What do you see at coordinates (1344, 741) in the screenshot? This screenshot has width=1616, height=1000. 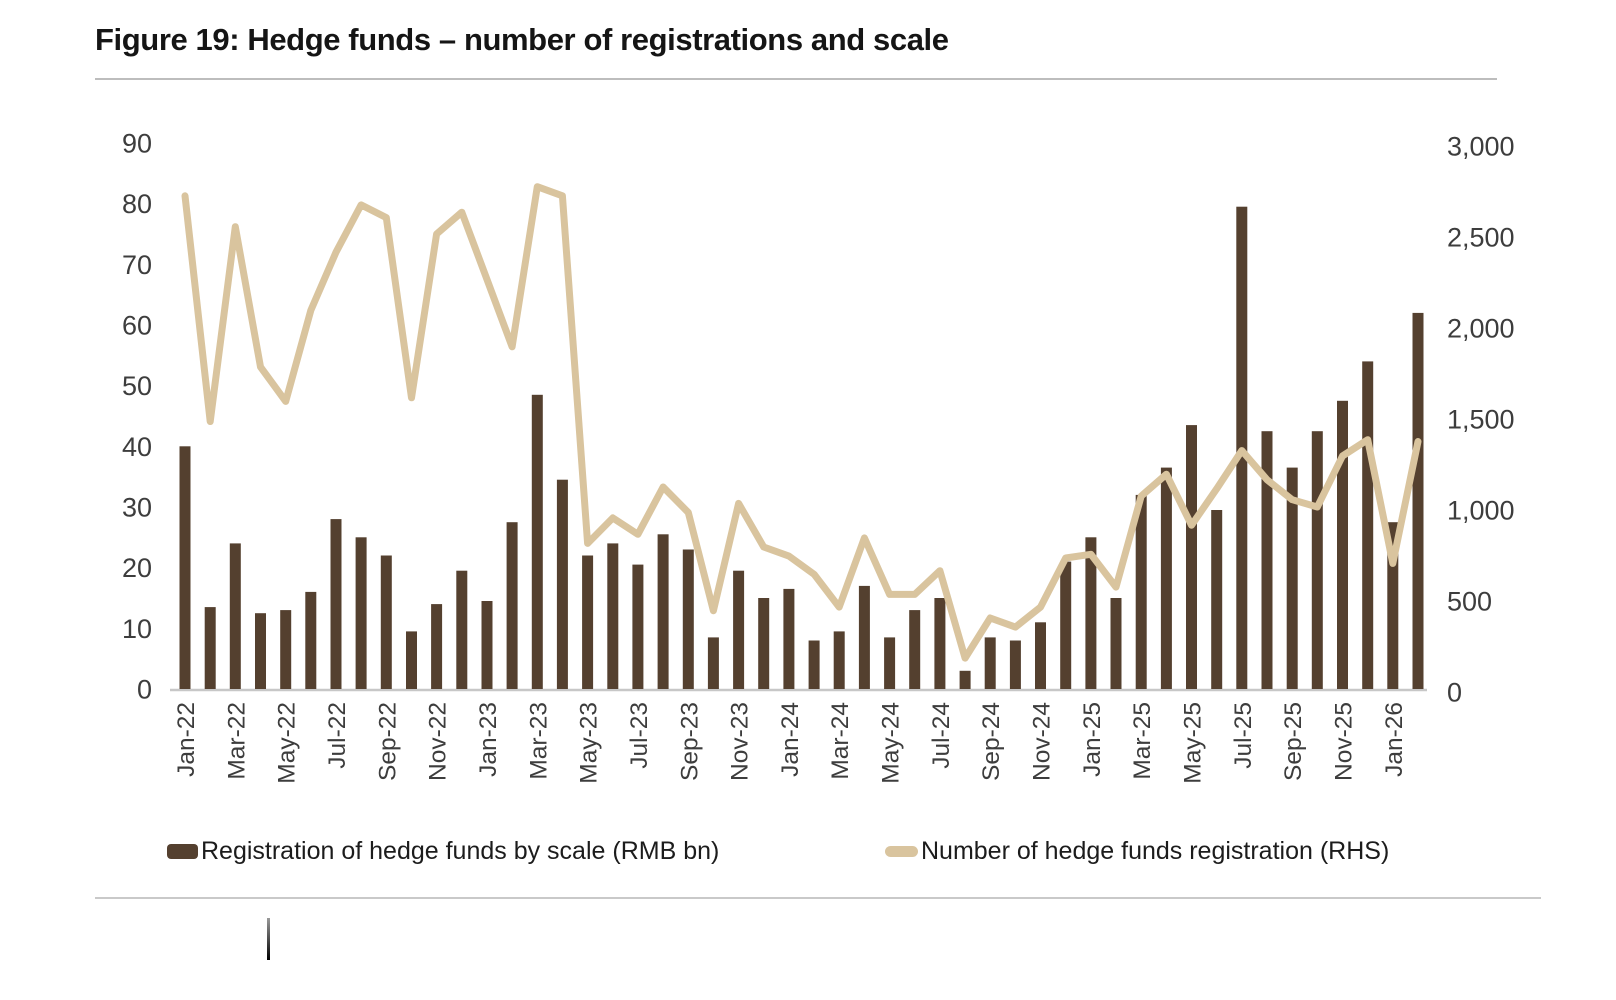 I see `x-axis-label: Nov-25` at bounding box center [1344, 741].